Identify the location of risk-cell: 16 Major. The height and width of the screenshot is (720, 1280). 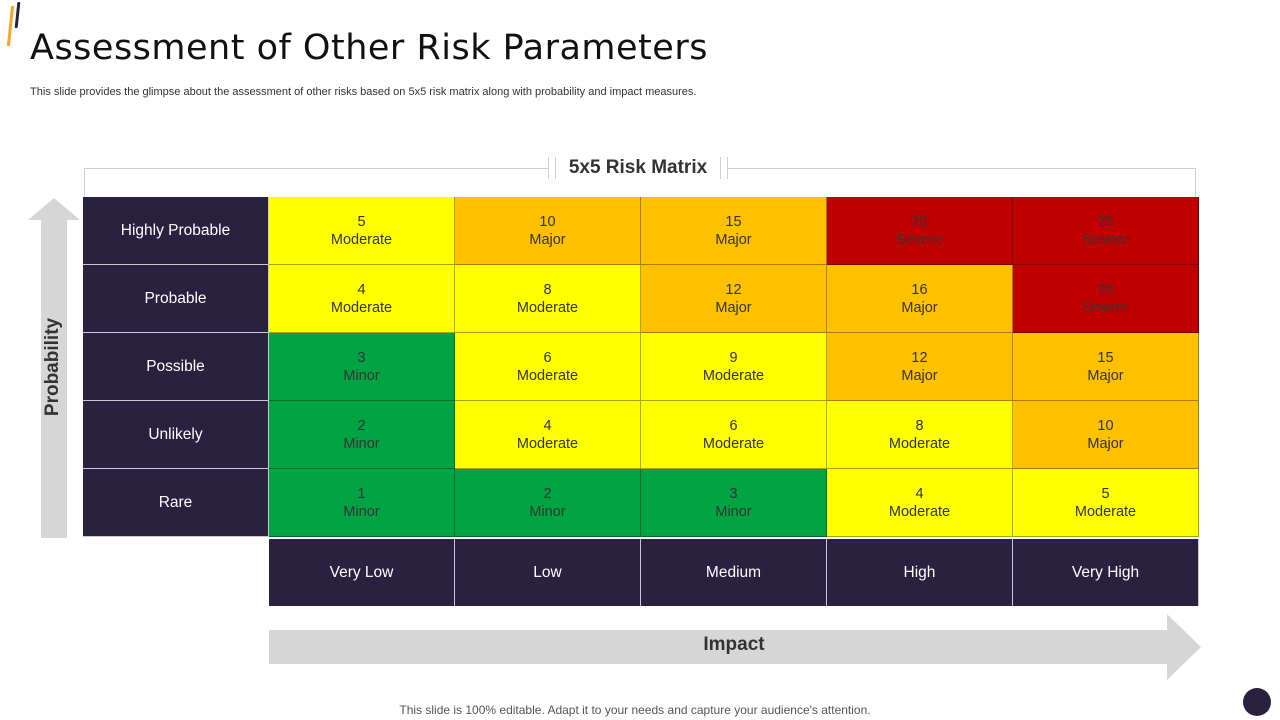
(920, 299).